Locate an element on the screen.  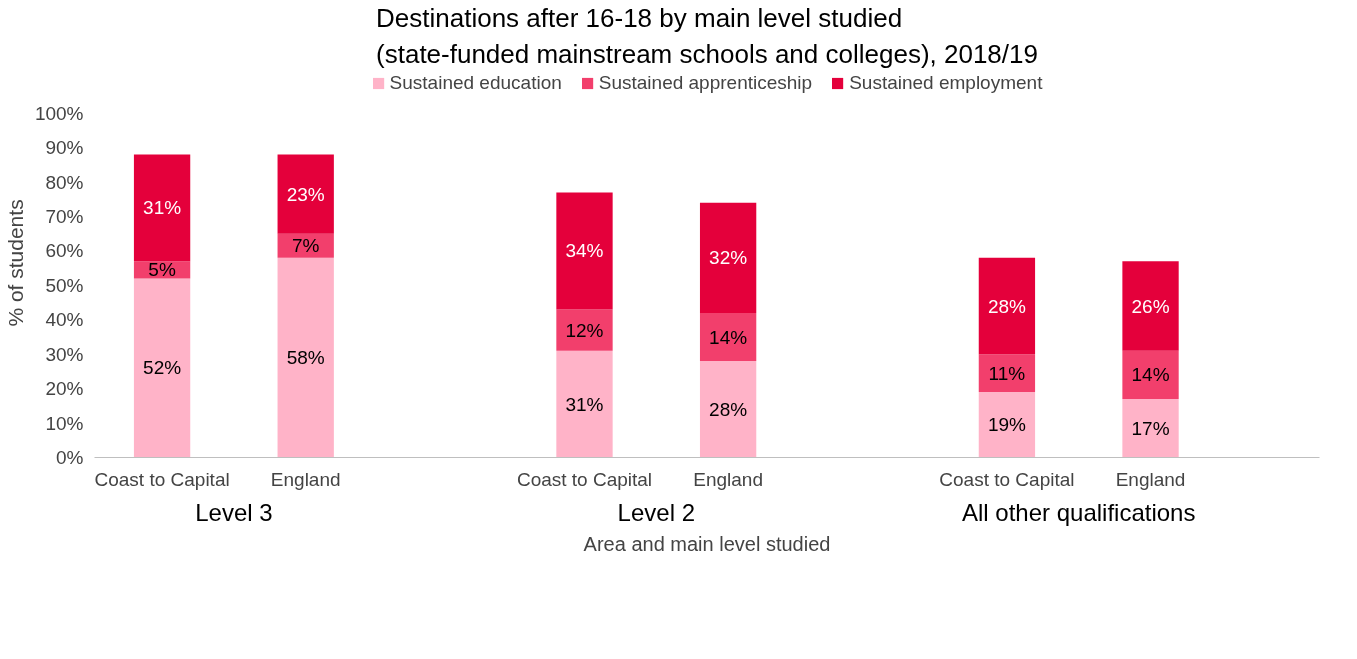
data-label: 52% is located at coordinates (162, 368).